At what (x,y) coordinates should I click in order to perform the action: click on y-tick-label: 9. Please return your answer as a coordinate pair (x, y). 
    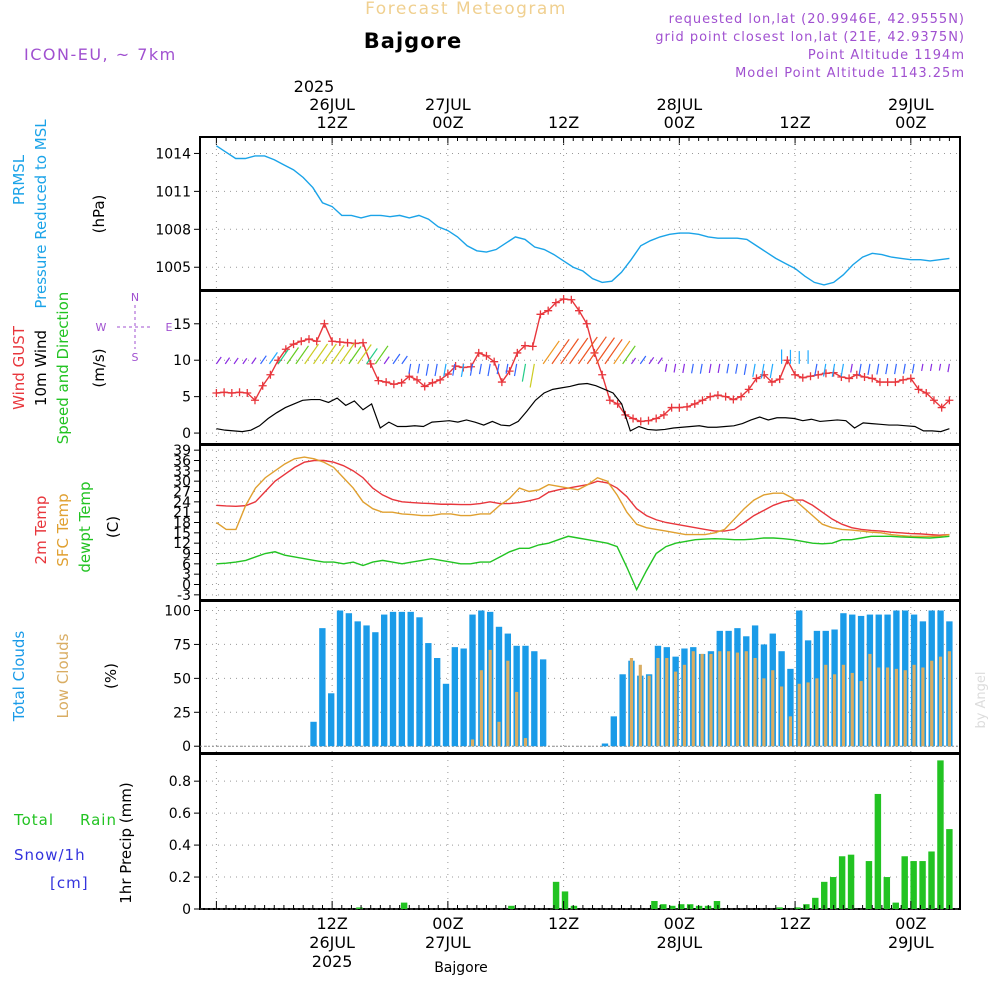
    Looking at the image, I should click on (186, 555).